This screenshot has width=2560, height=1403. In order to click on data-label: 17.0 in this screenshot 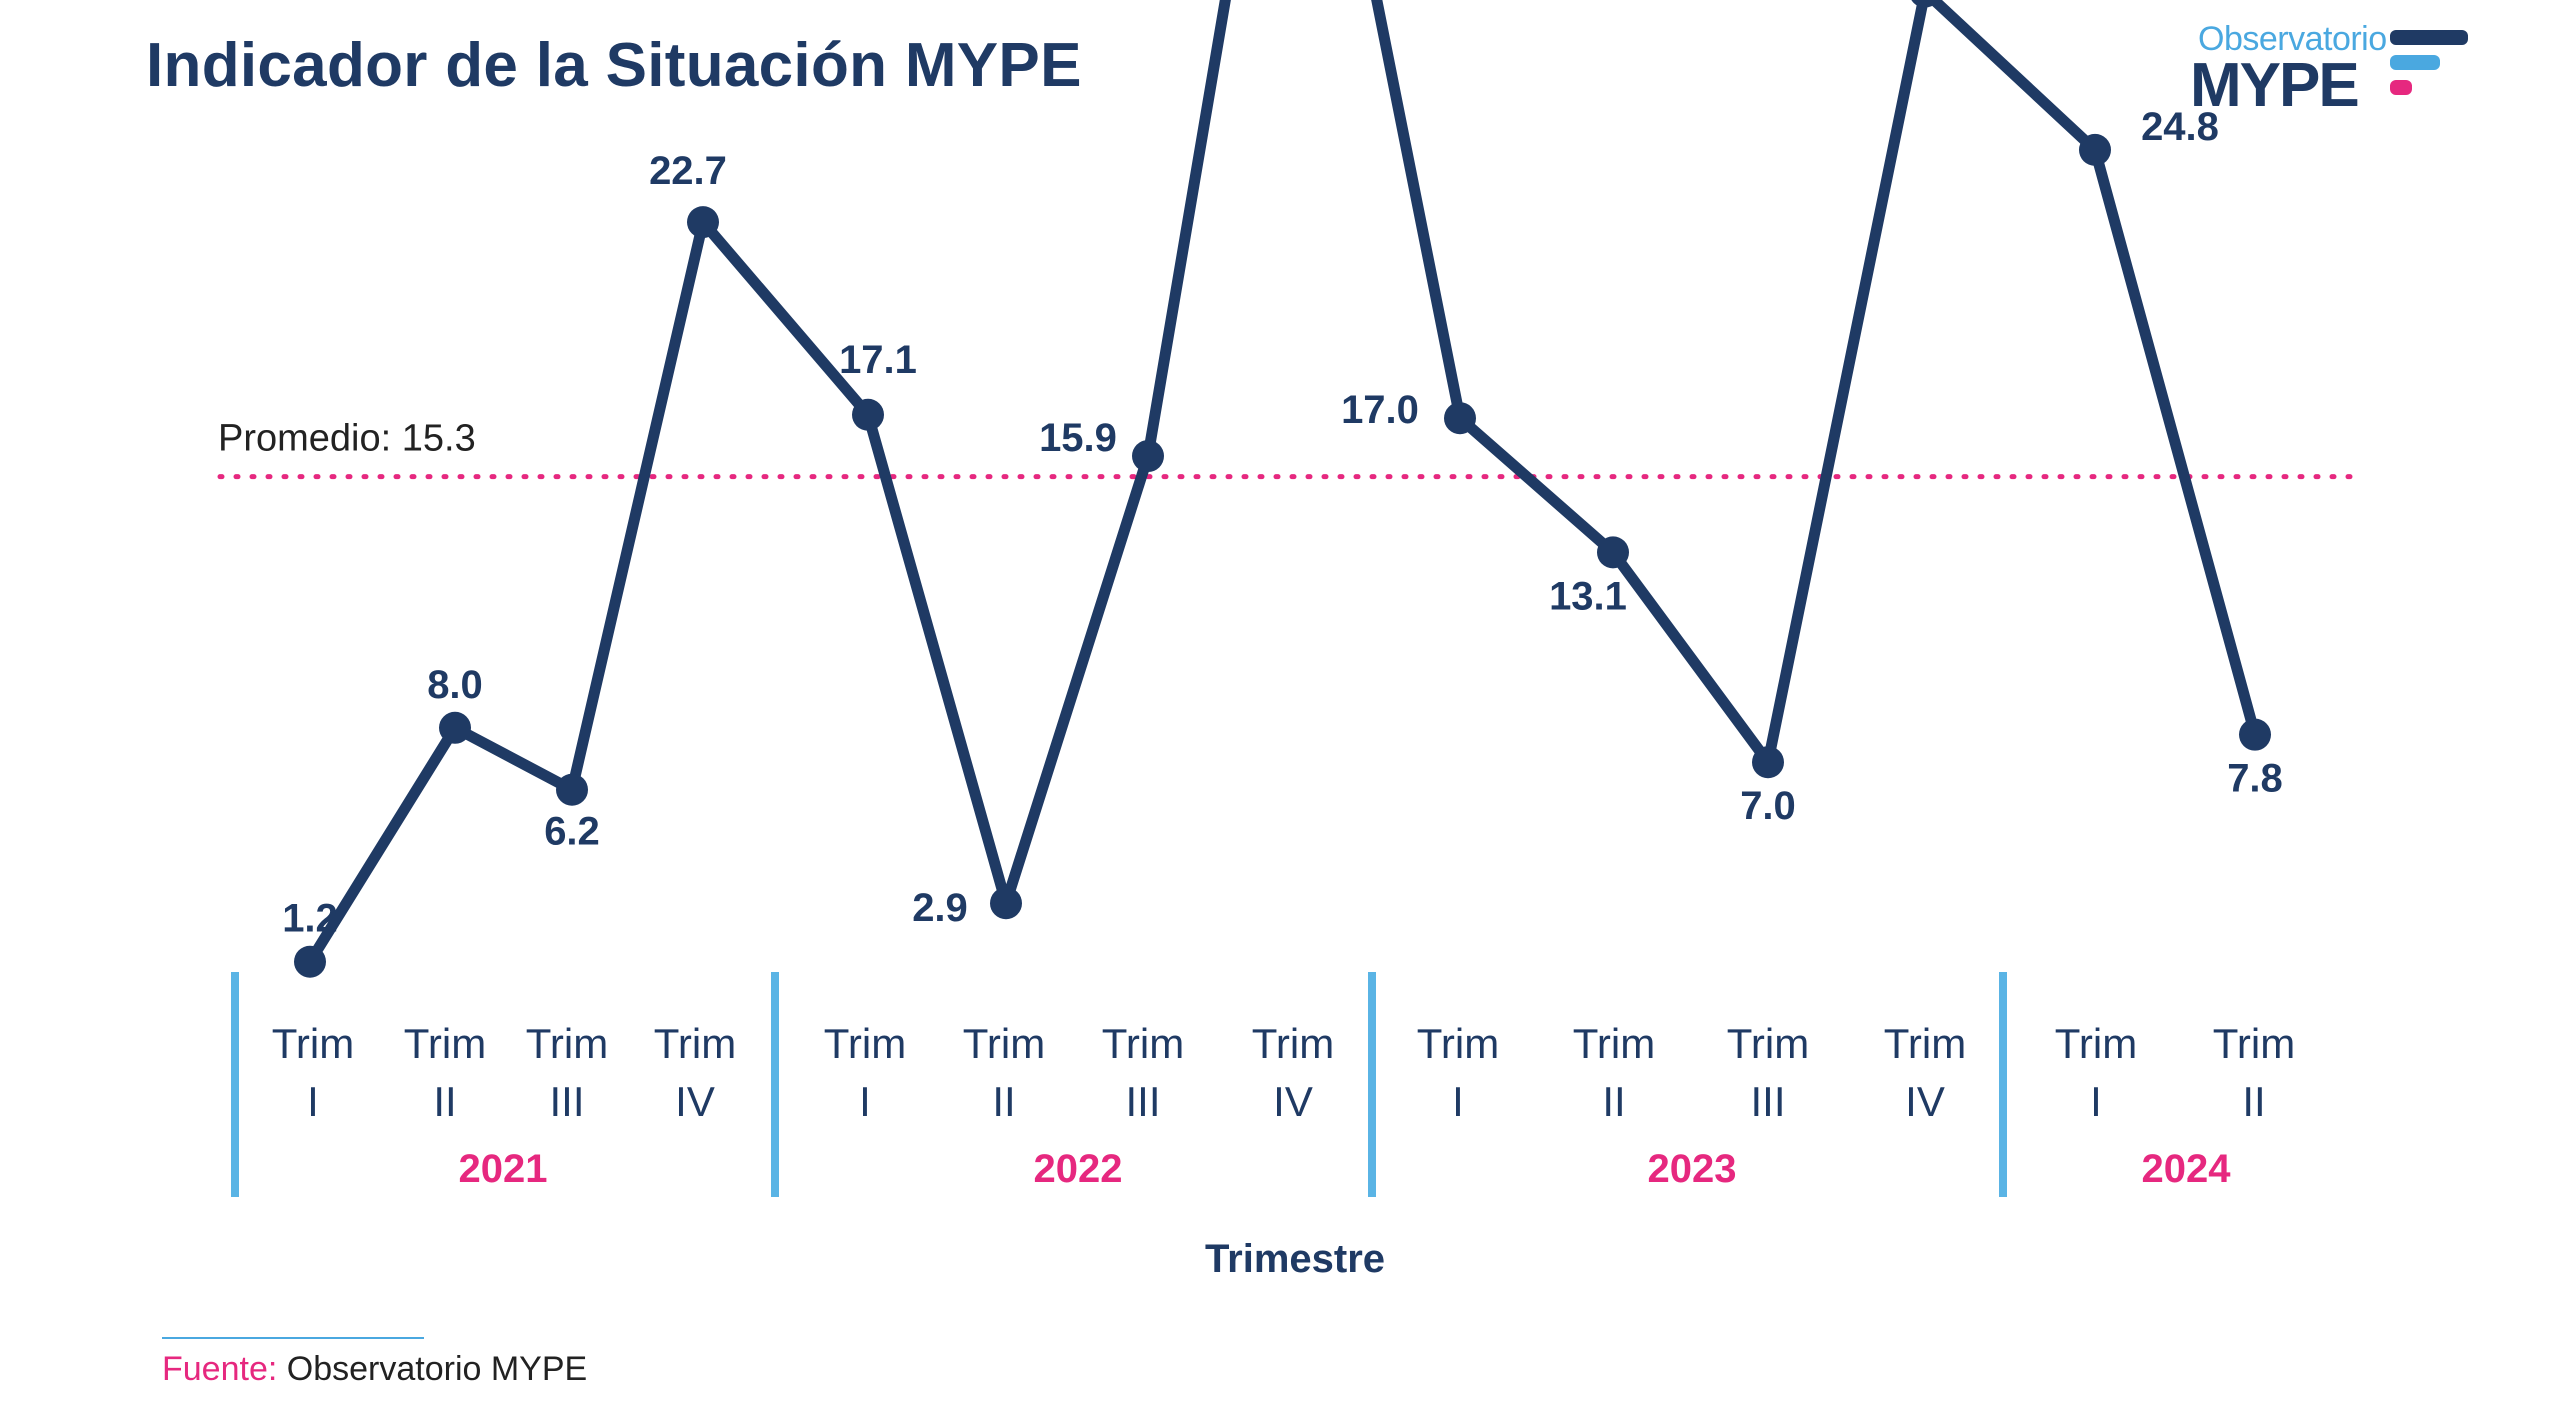, I will do `click(1380, 410)`.